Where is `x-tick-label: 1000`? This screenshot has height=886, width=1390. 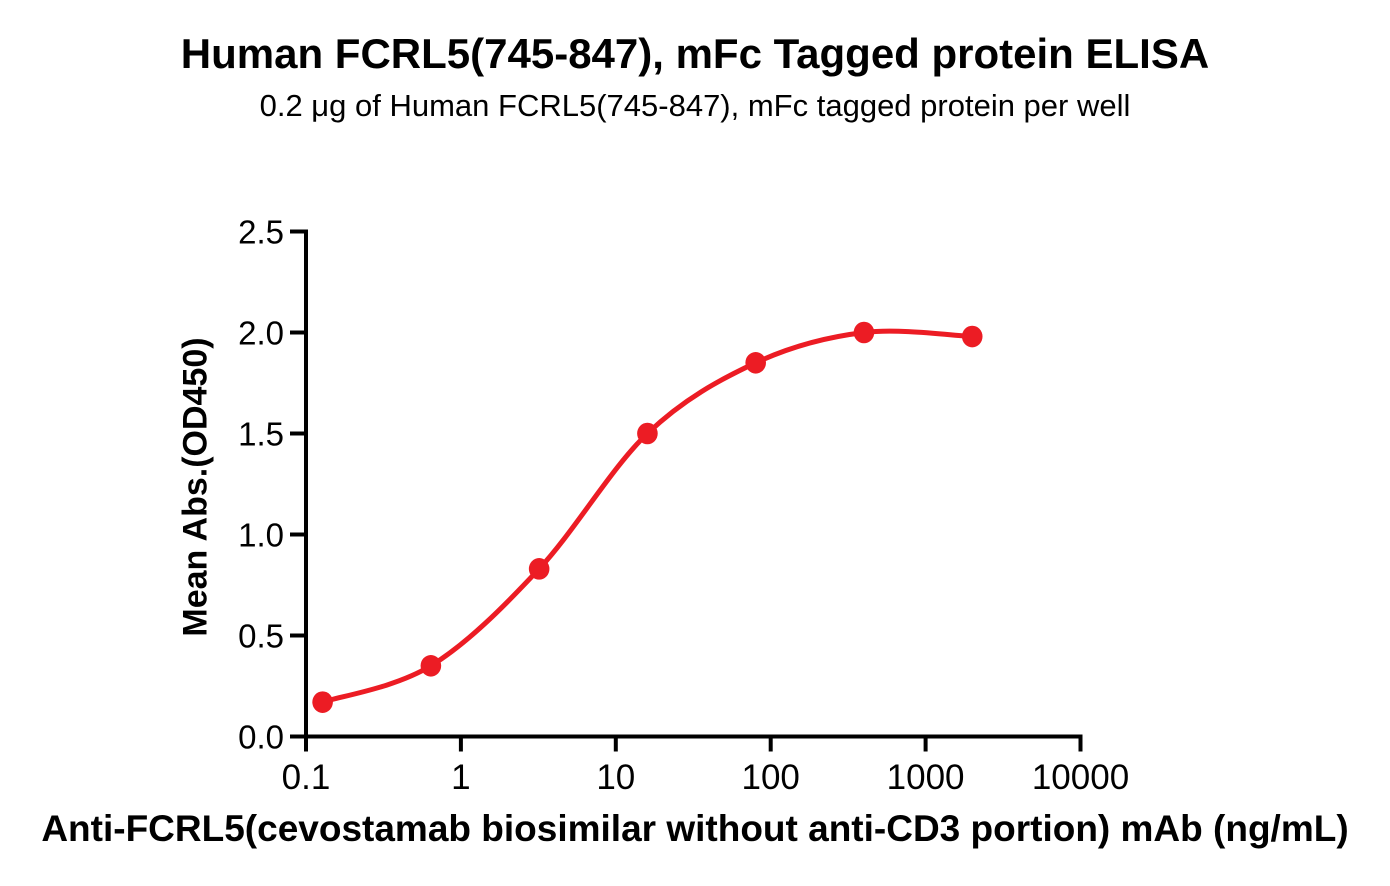
x-tick-label: 1000 is located at coordinates (926, 777).